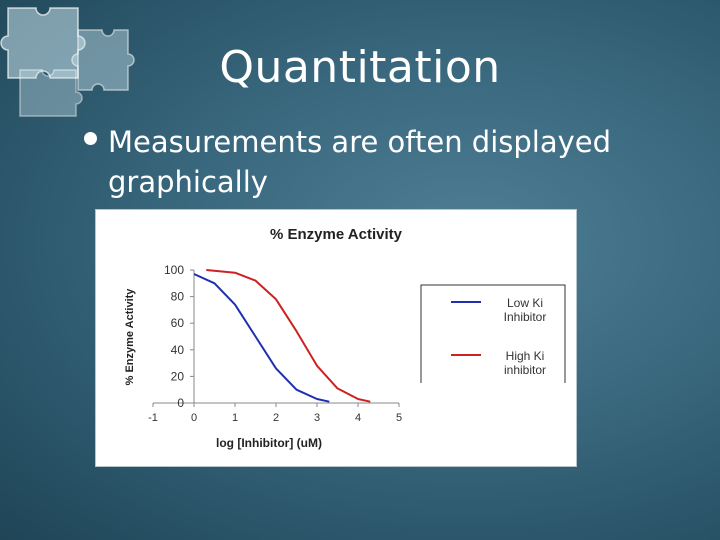  Describe the element at coordinates (178, 323) in the screenshot. I see `y-tick-label: 60` at that location.